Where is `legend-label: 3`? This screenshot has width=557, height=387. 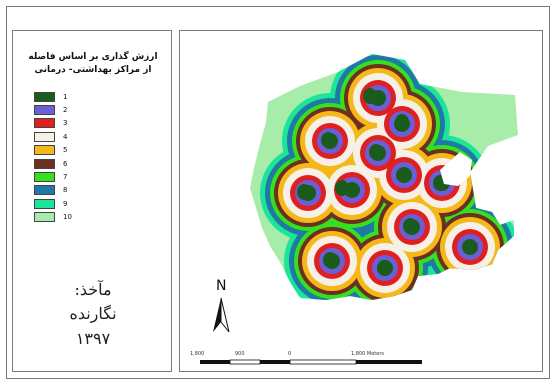
legend-label: 3 is located at coordinates (65, 123).